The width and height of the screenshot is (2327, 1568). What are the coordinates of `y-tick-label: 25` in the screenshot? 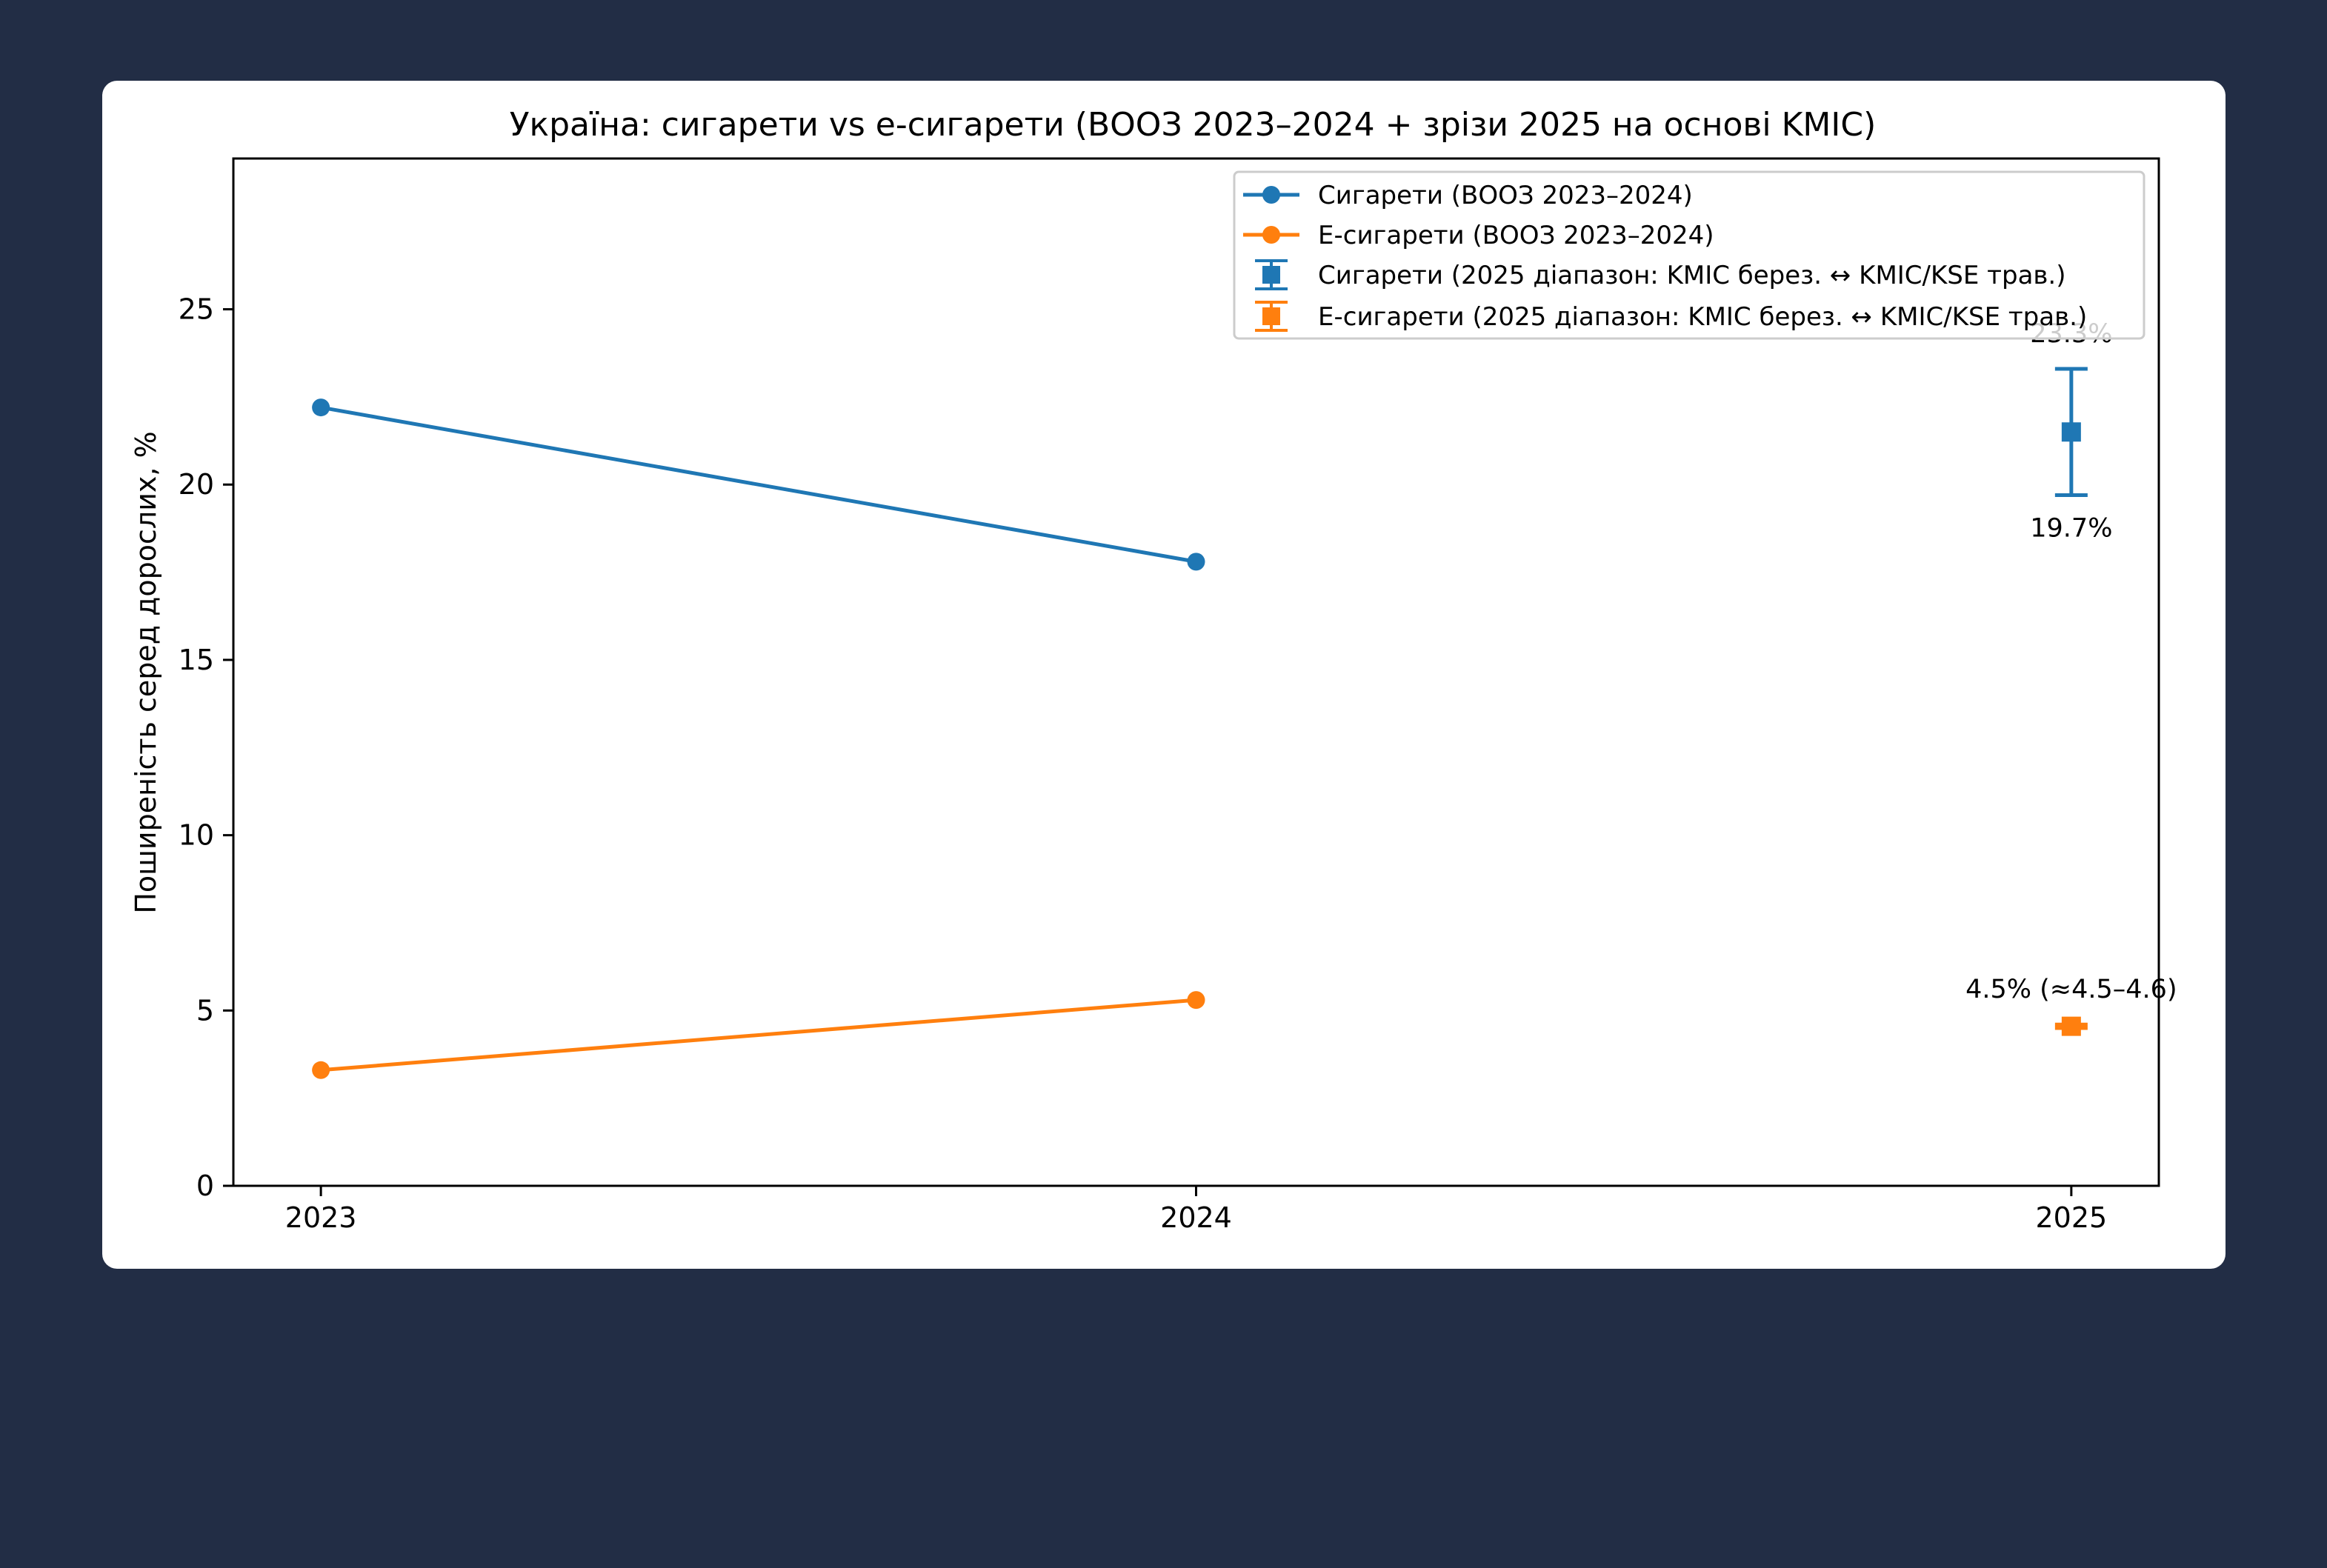 It's located at (196, 310).